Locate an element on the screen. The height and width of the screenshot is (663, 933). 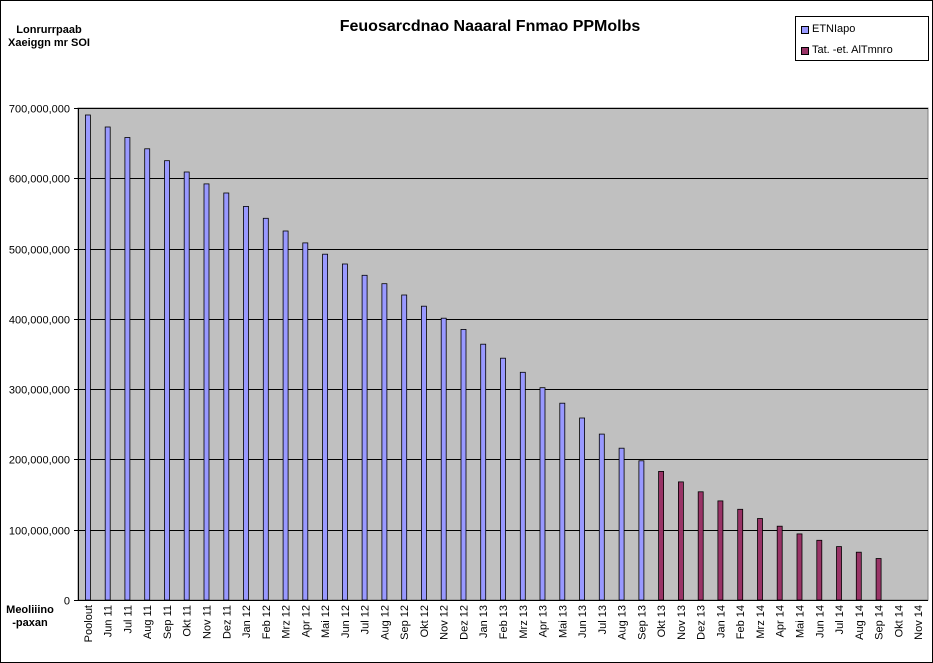
x-tick-label: Aug 13 is located at coordinates (623, 622).